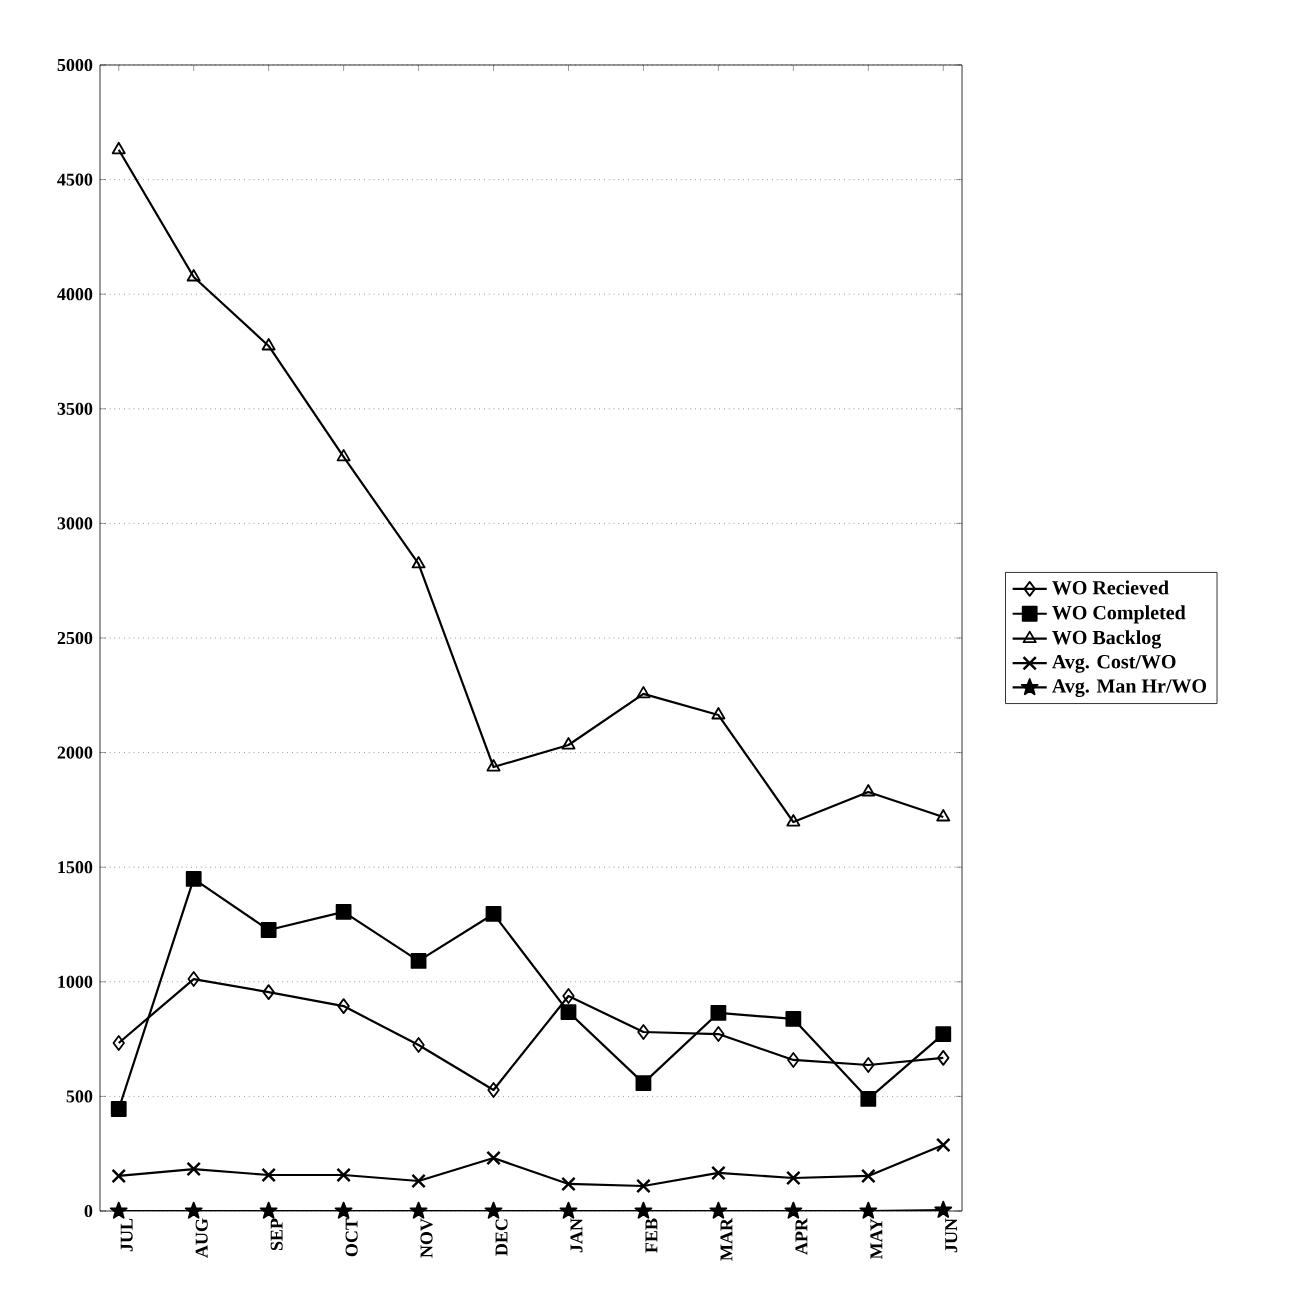 The height and width of the screenshot is (1301, 1301). What do you see at coordinates (951, 1235) in the screenshot?
I see `x-tick-label: JUN` at bounding box center [951, 1235].